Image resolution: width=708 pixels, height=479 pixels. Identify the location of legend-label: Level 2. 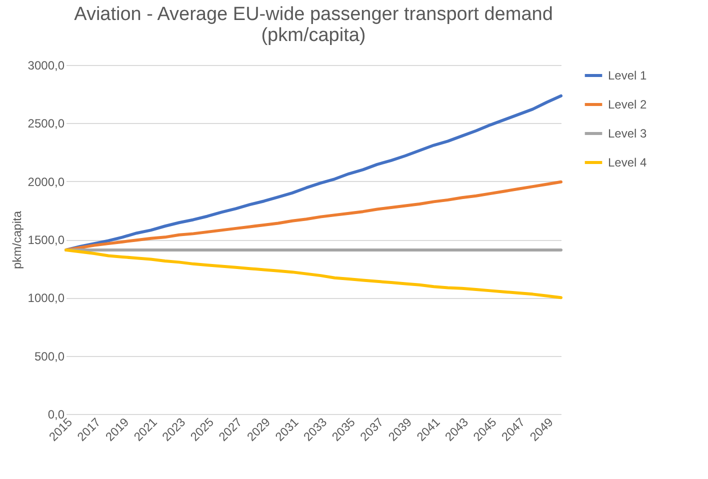
(628, 105).